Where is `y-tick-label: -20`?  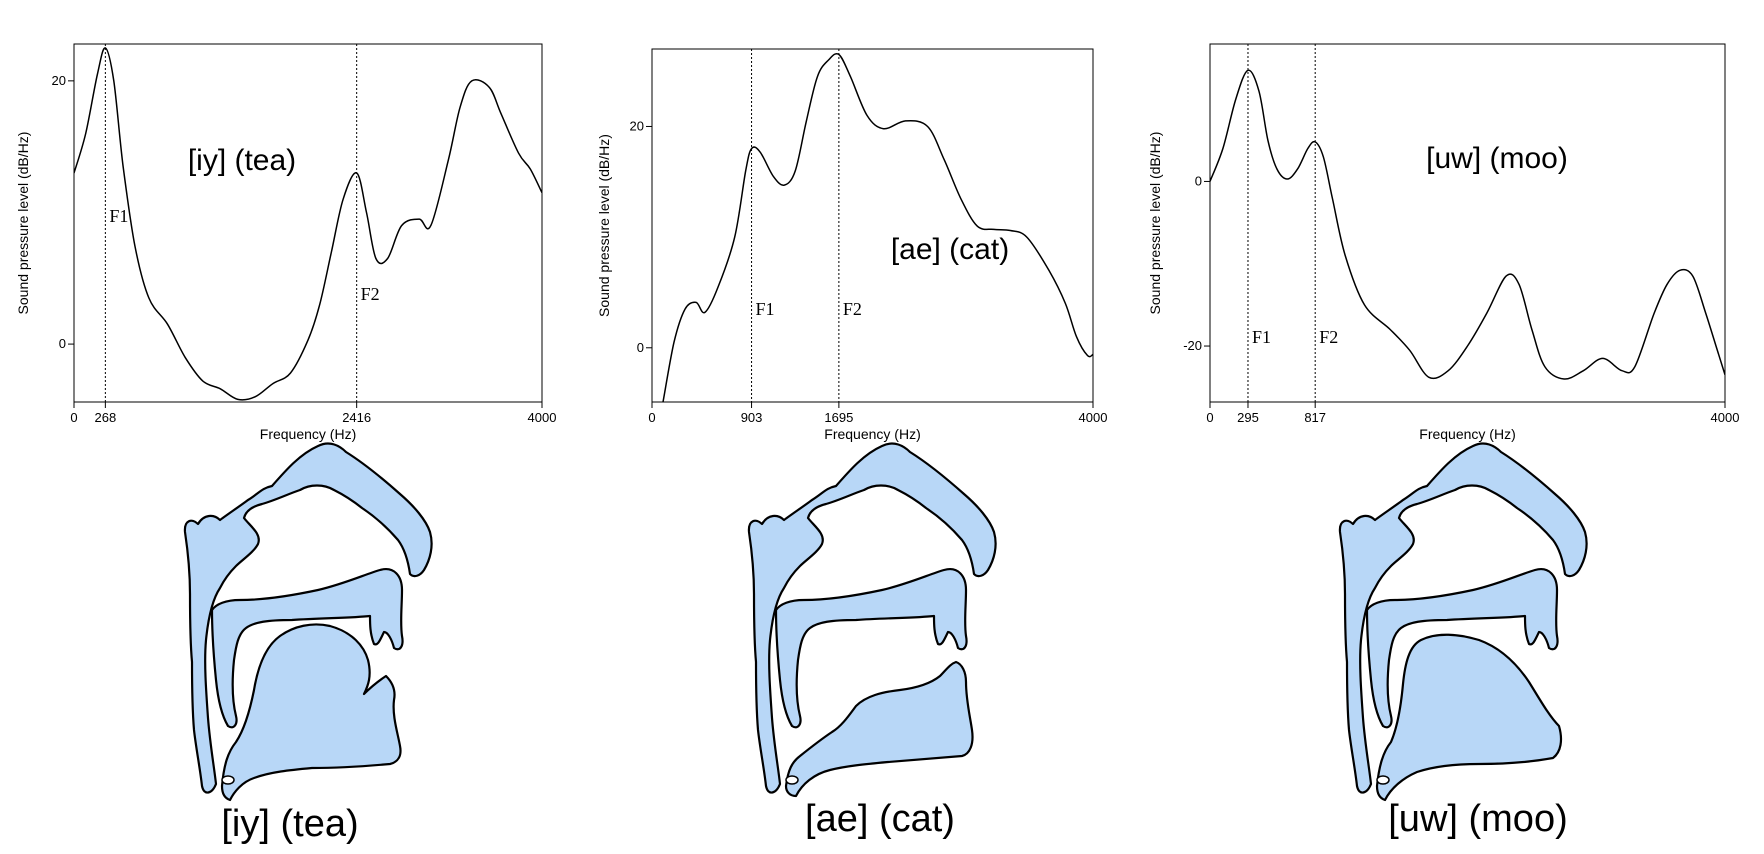 y-tick-label: -20 is located at coordinates (1192, 345).